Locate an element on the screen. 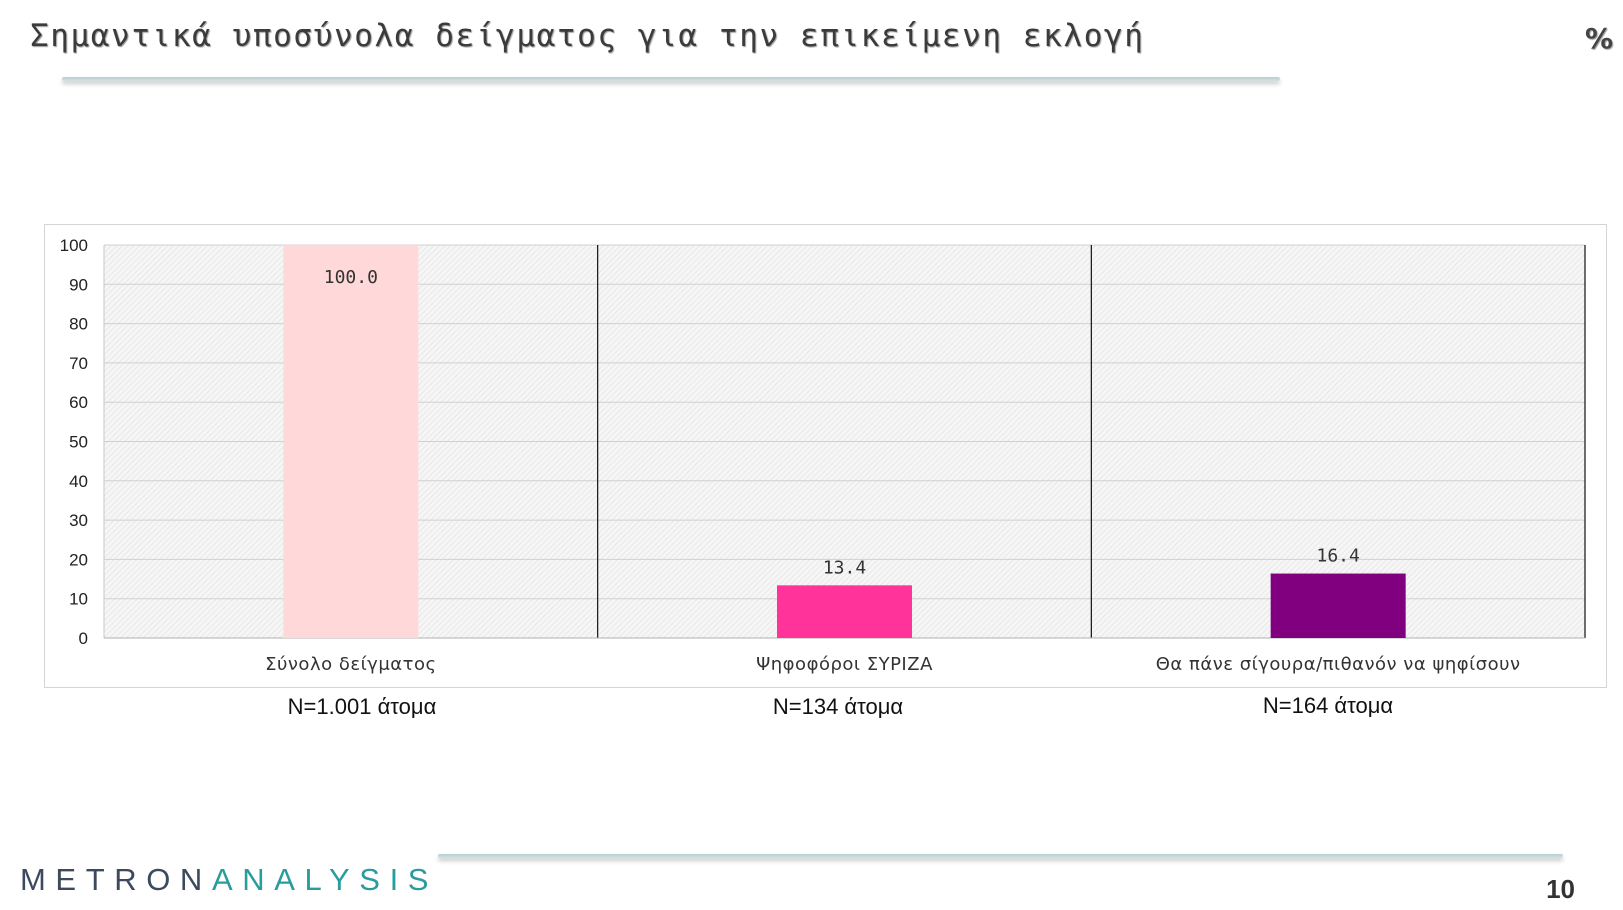 The width and height of the screenshot is (1623, 910). y-tick-label: 10 is located at coordinates (78, 599).